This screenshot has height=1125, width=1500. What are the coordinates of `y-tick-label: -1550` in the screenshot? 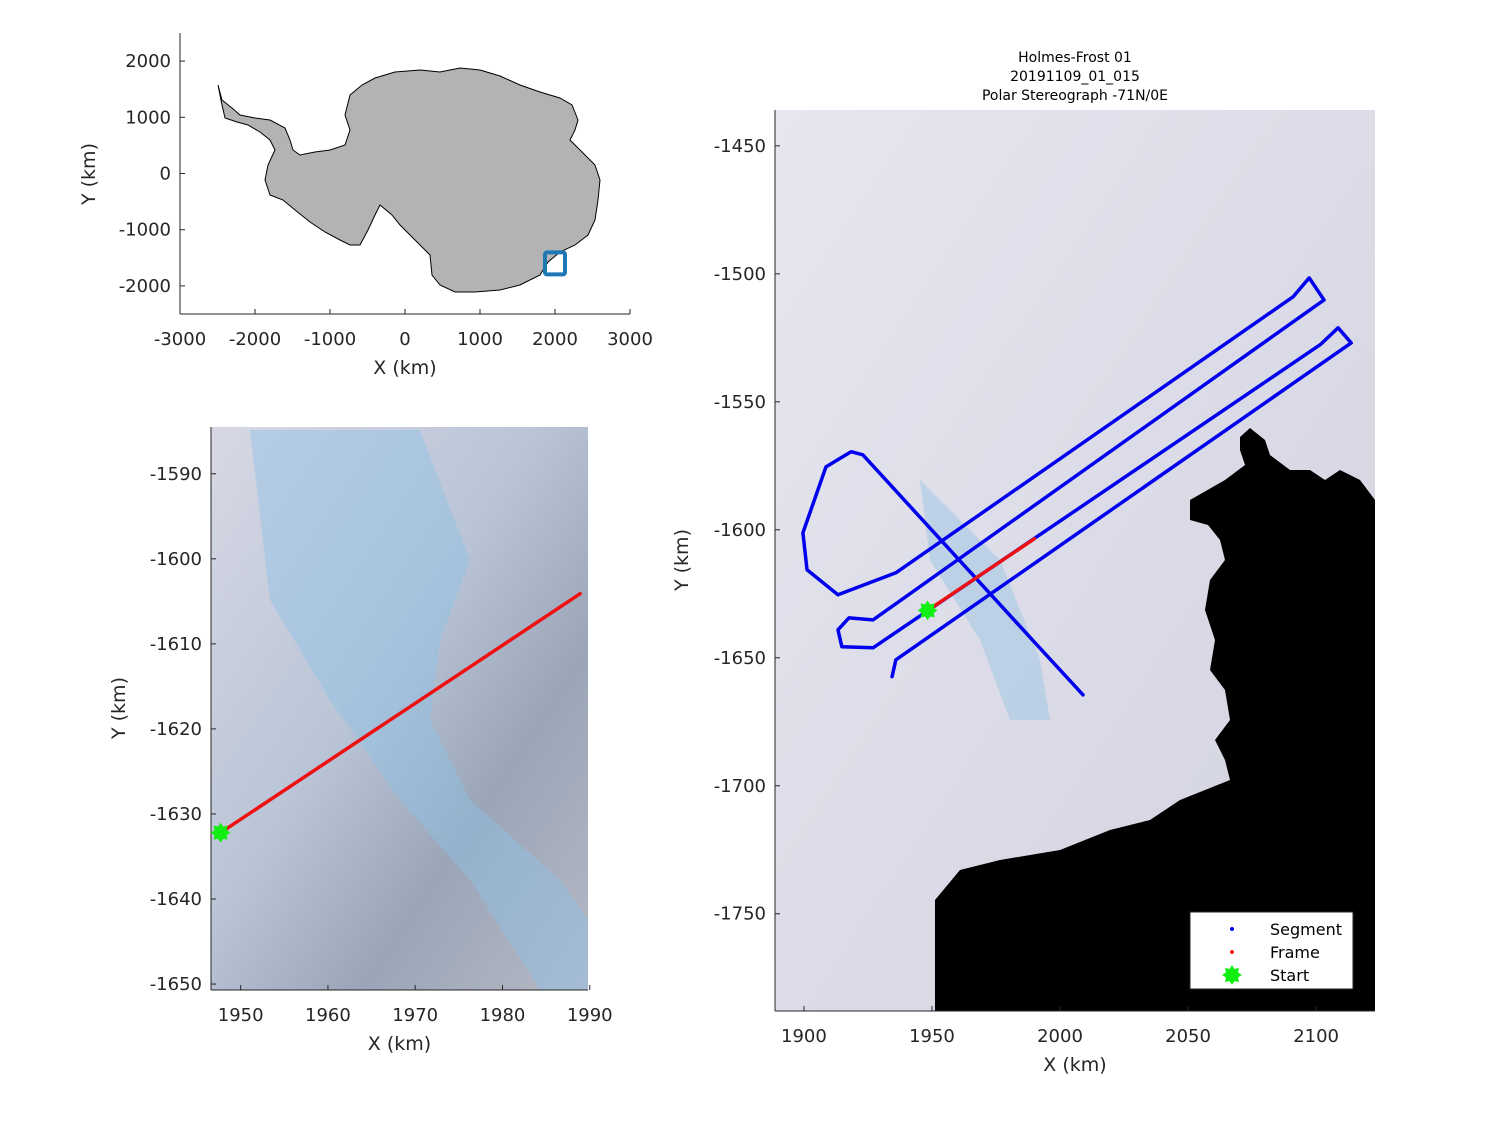 It's located at (740, 402).